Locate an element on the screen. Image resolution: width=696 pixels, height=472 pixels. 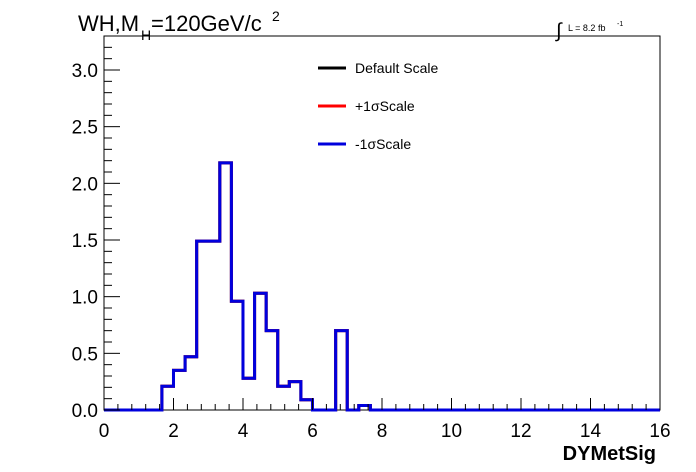
x-tick-label: 0 is located at coordinates (104, 431).